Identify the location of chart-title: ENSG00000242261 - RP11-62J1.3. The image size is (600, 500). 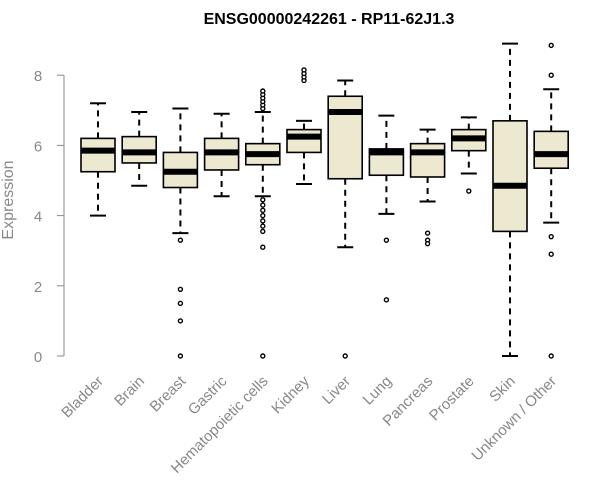
(329, 19).